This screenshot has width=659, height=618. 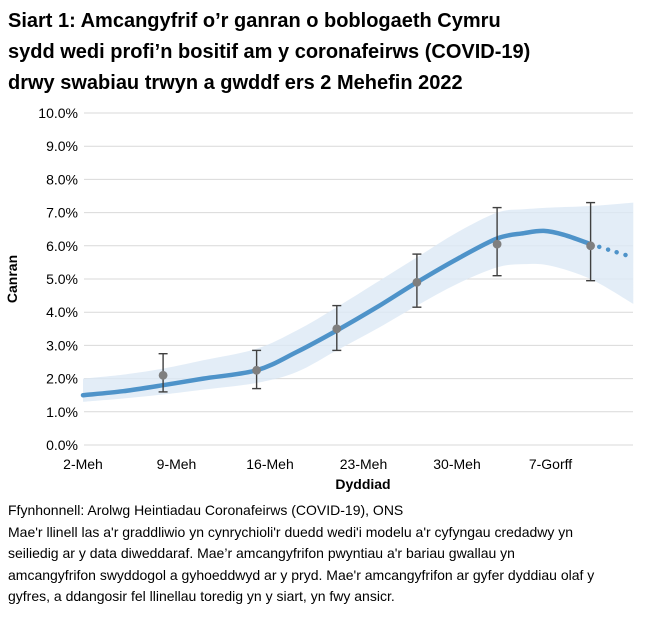 What do you see at coordinates (62, 279) in the screenshot?
I see `y-tick-label: 5.0%` at bounding box center [62, 279].